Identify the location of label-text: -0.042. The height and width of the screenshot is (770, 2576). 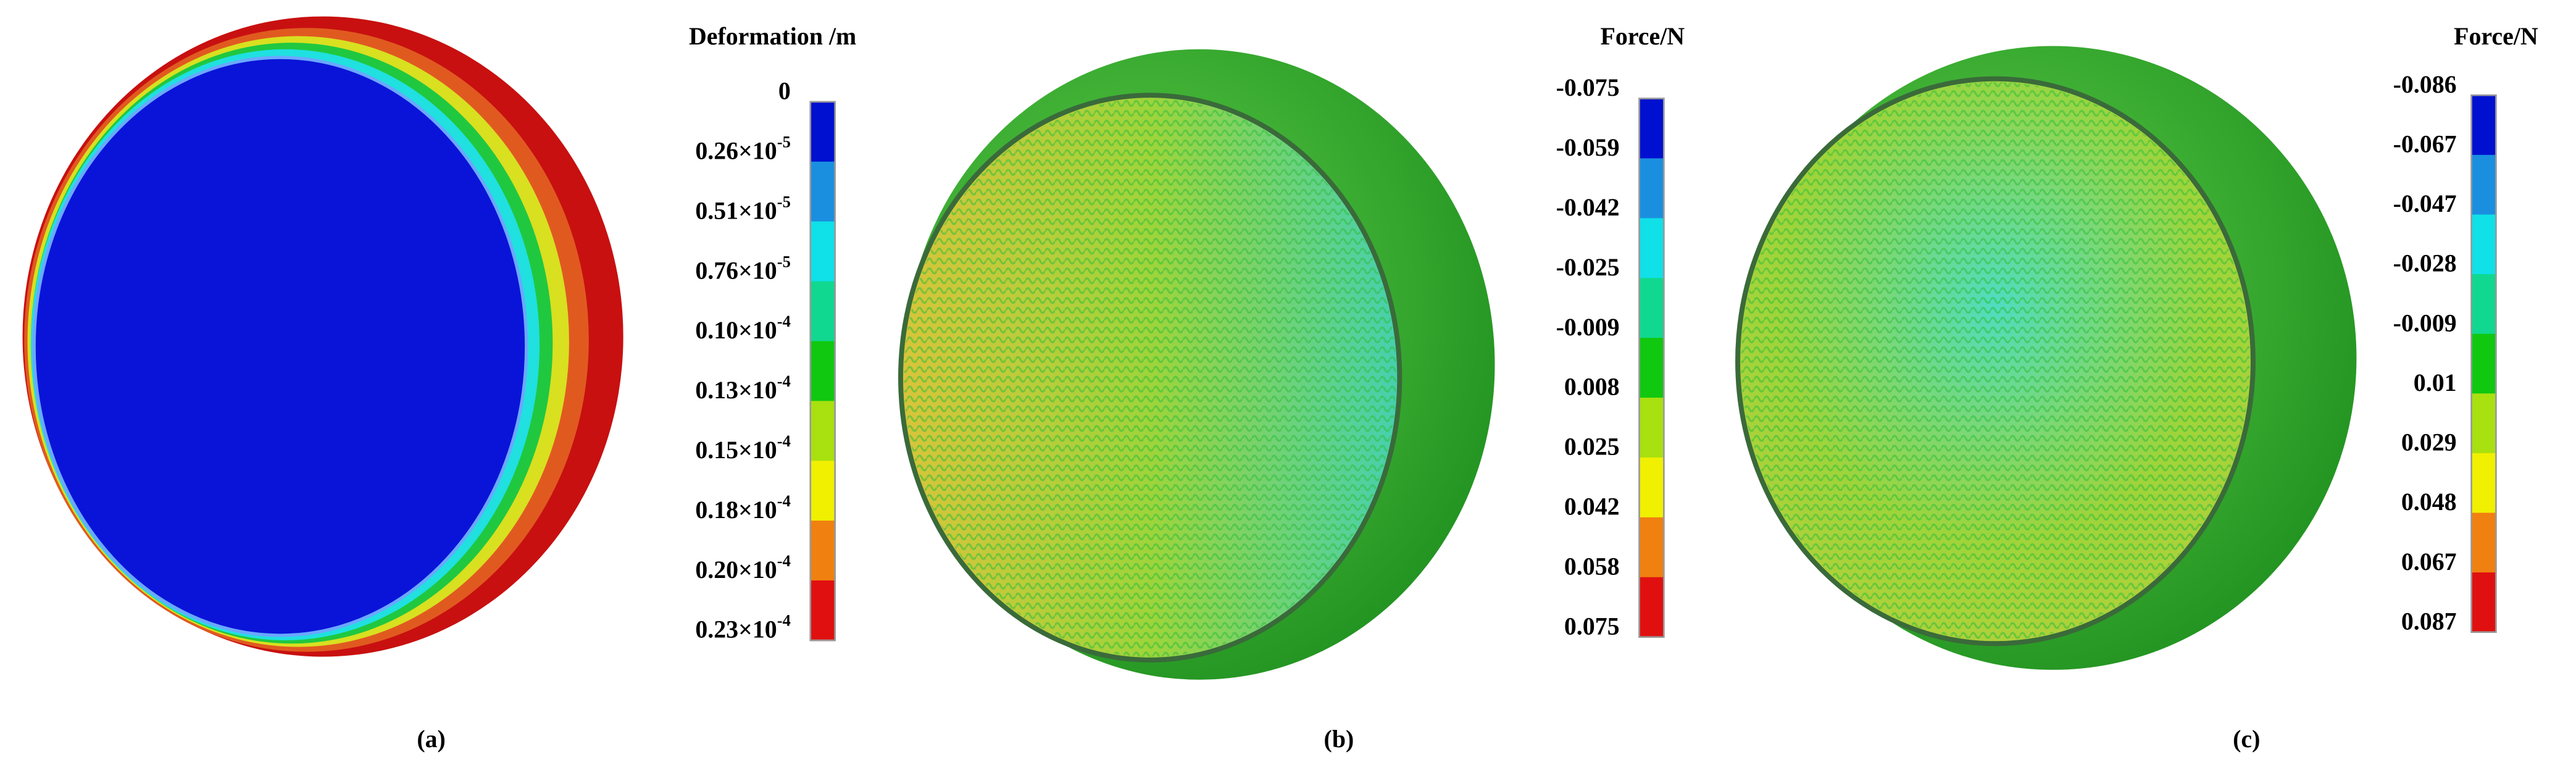
(1588, 207).